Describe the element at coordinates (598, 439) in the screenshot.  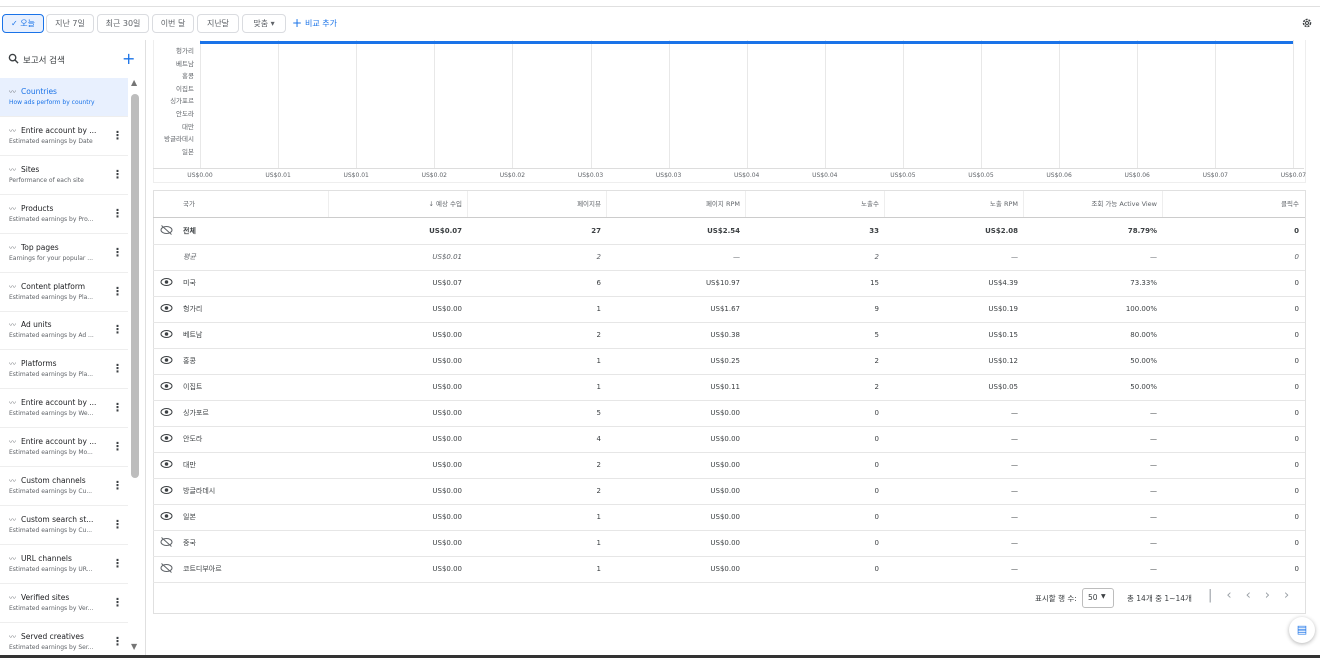
I see `cell-value: 4` at that location.